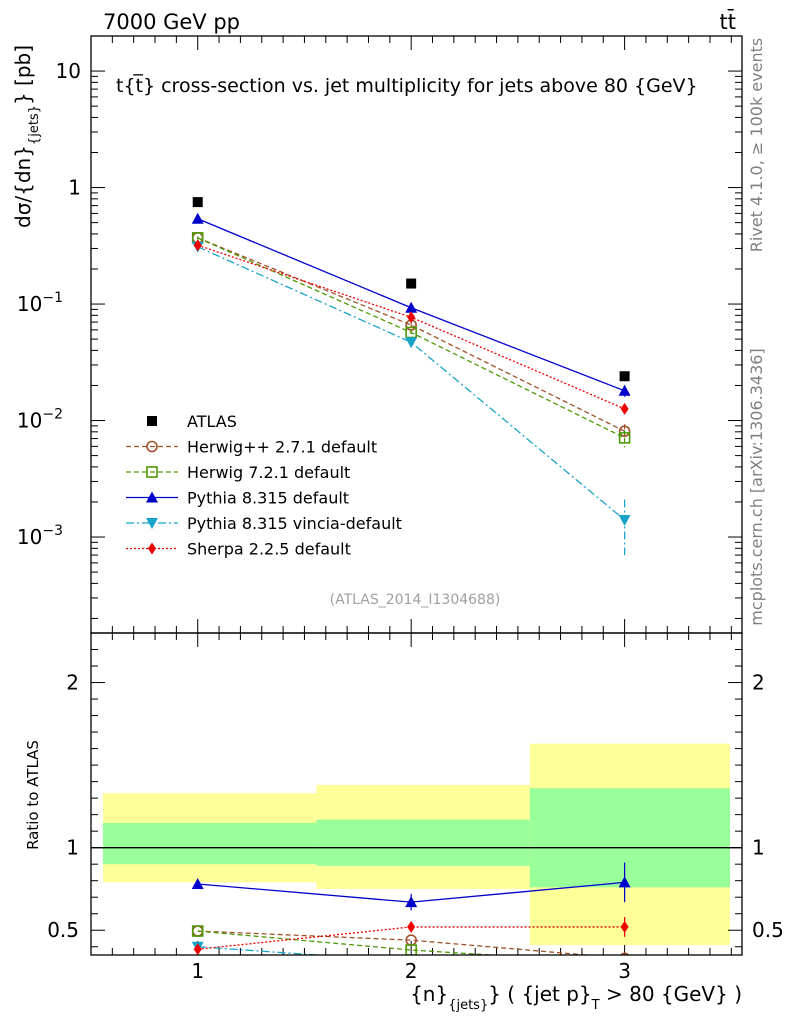 Image resolution: width=786 pixels, height=1024 pixels. I want to click on ratio-y-tick-label-right: 1, so click(758, 848).